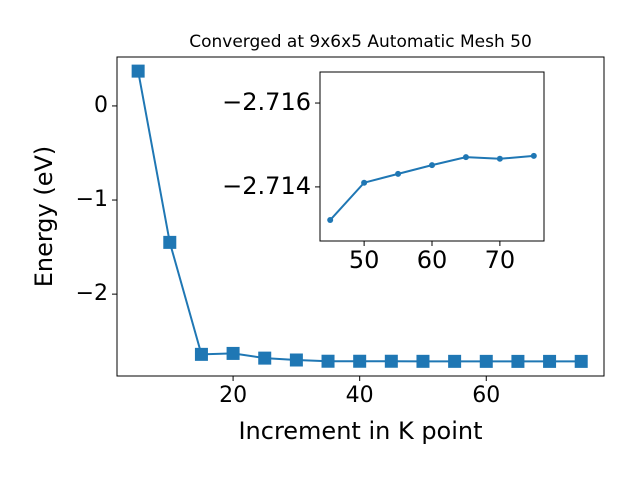 The width and height of the screenshot is (640, 480). I want to click on y-tick-label: −2.716, so click(266, 102).